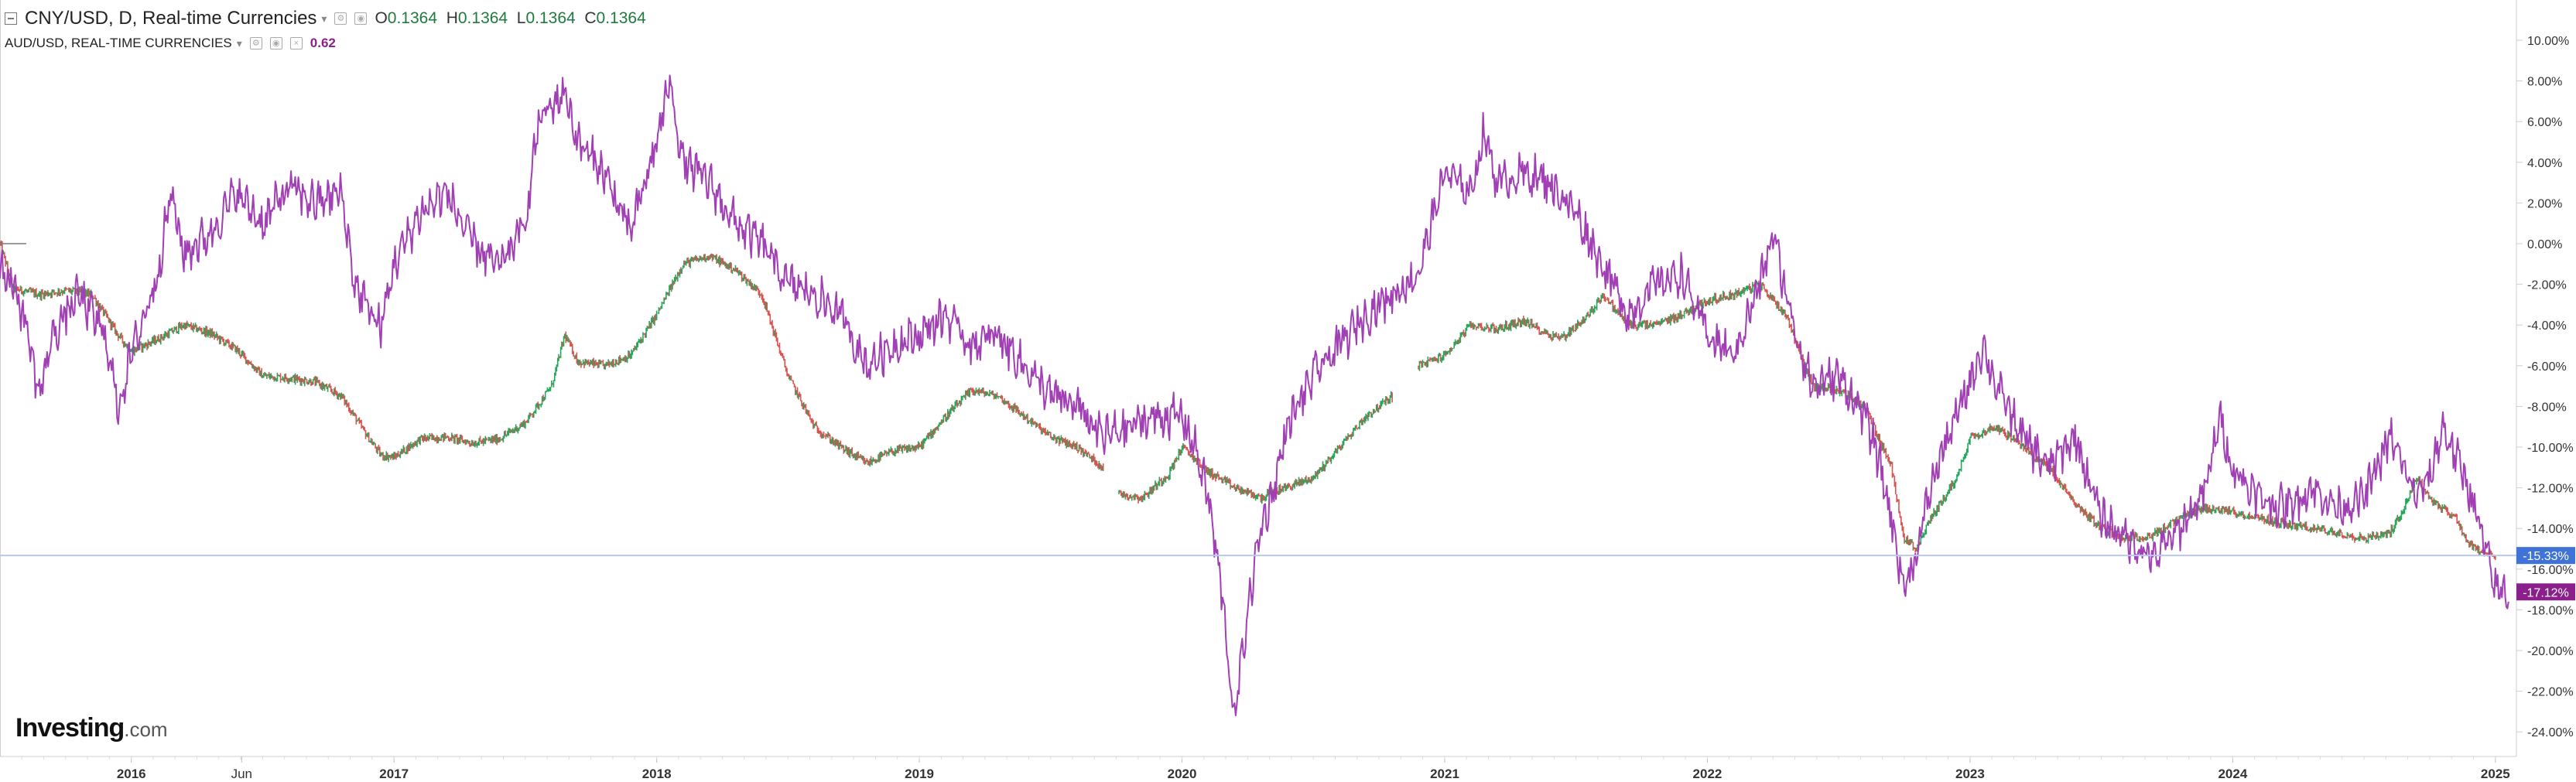  Describe the element at coordinates (382, 18) in the screenshot. I see `open-label: O` at that location.